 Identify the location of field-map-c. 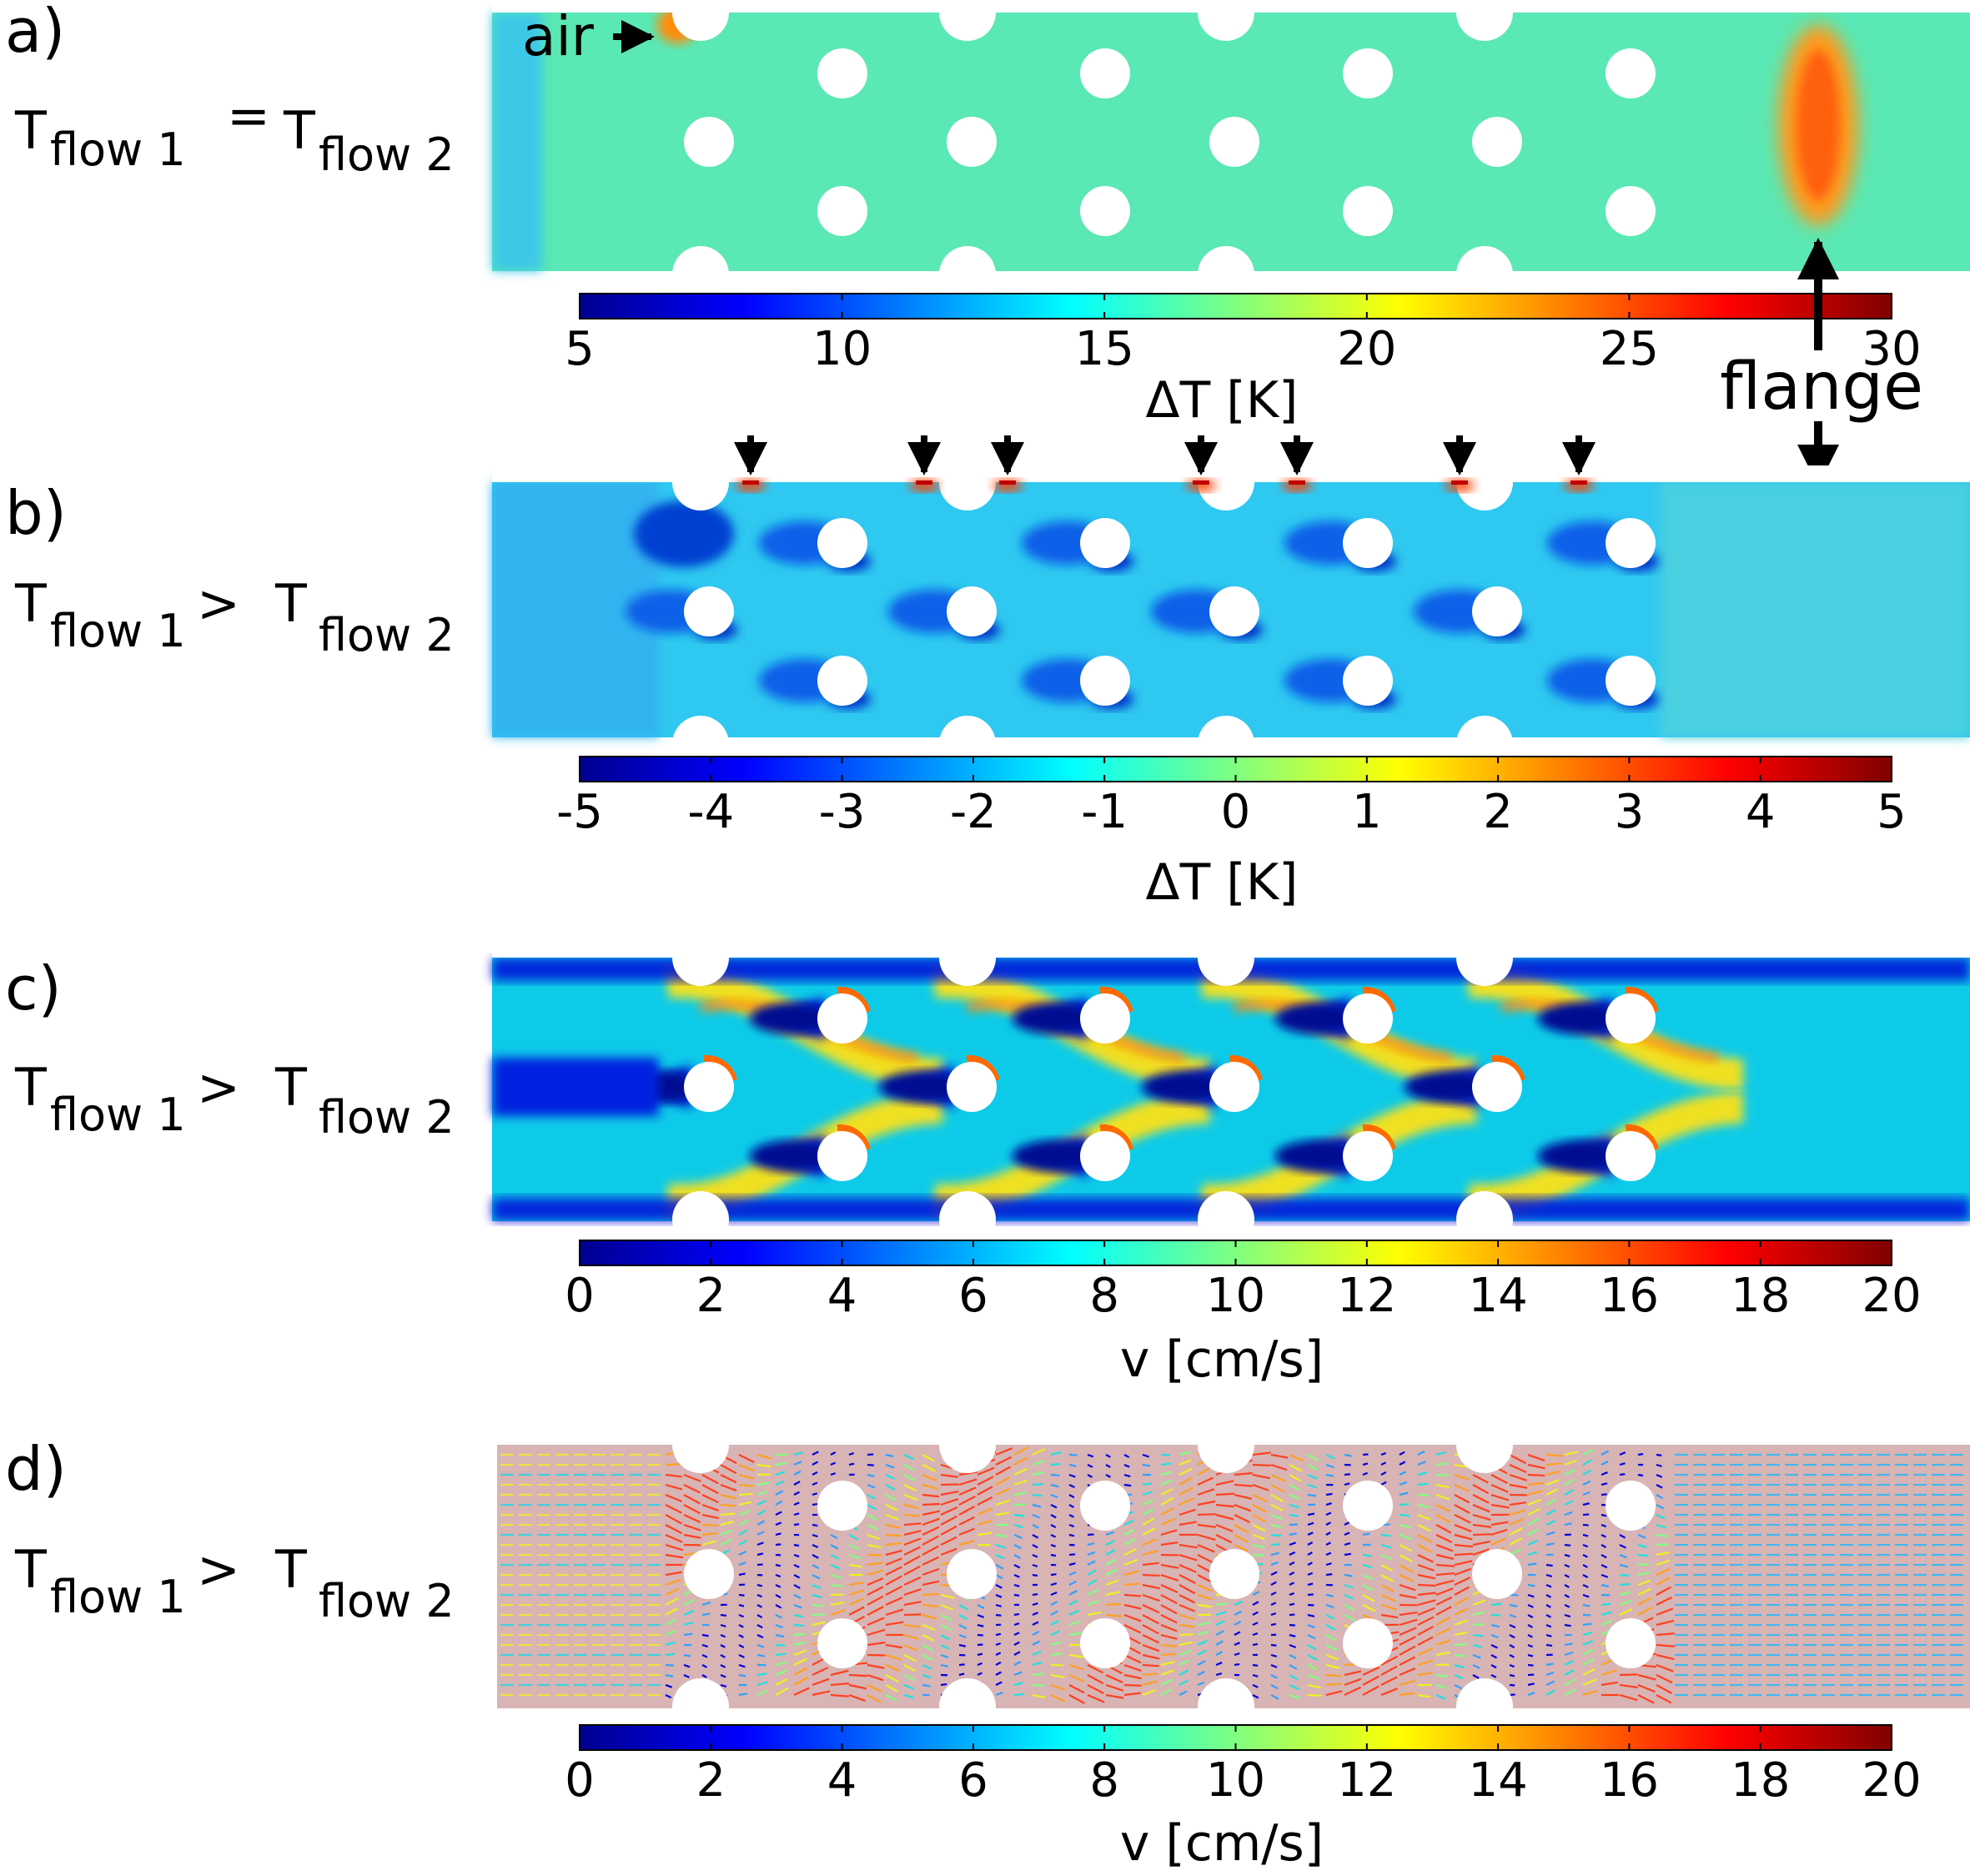
(1231, 1088).